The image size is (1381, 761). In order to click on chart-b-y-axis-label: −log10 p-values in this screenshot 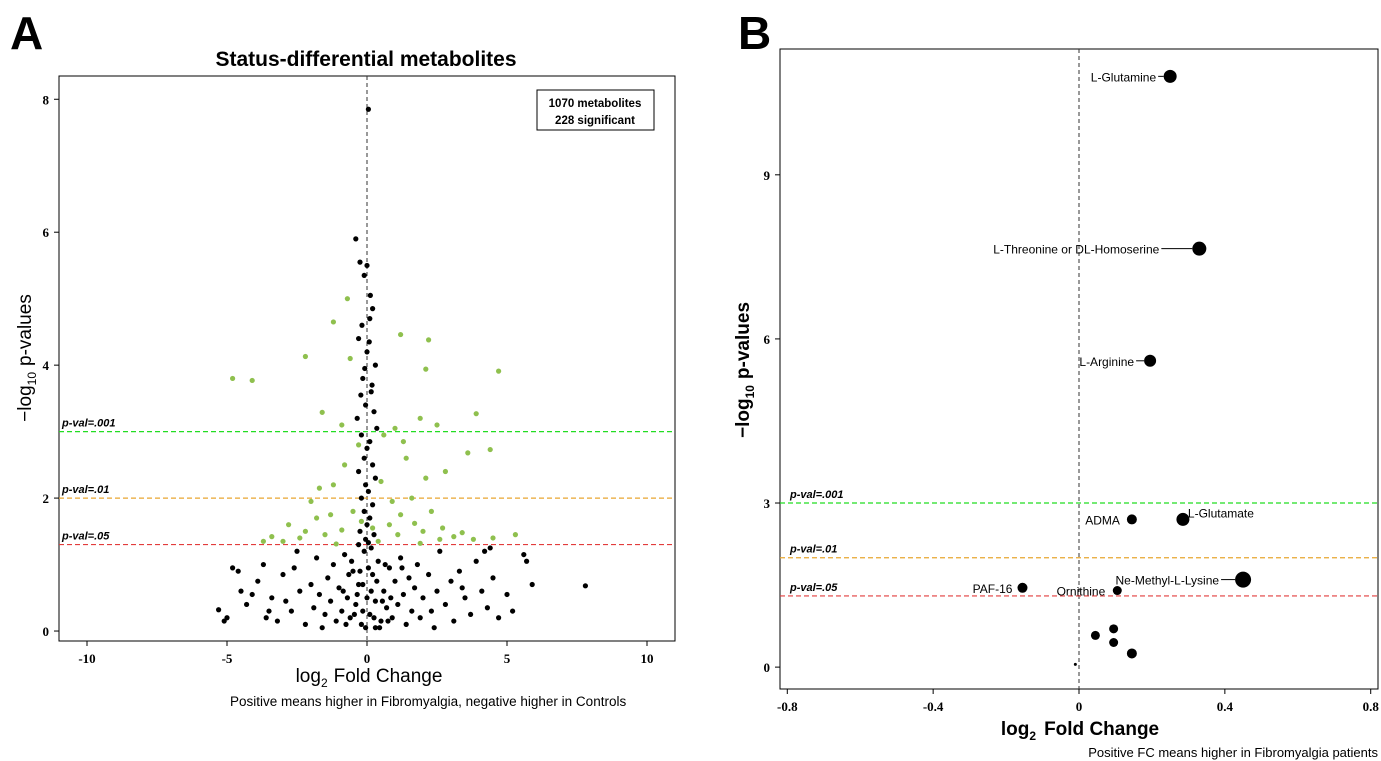, I will do `click(745, 370)`.